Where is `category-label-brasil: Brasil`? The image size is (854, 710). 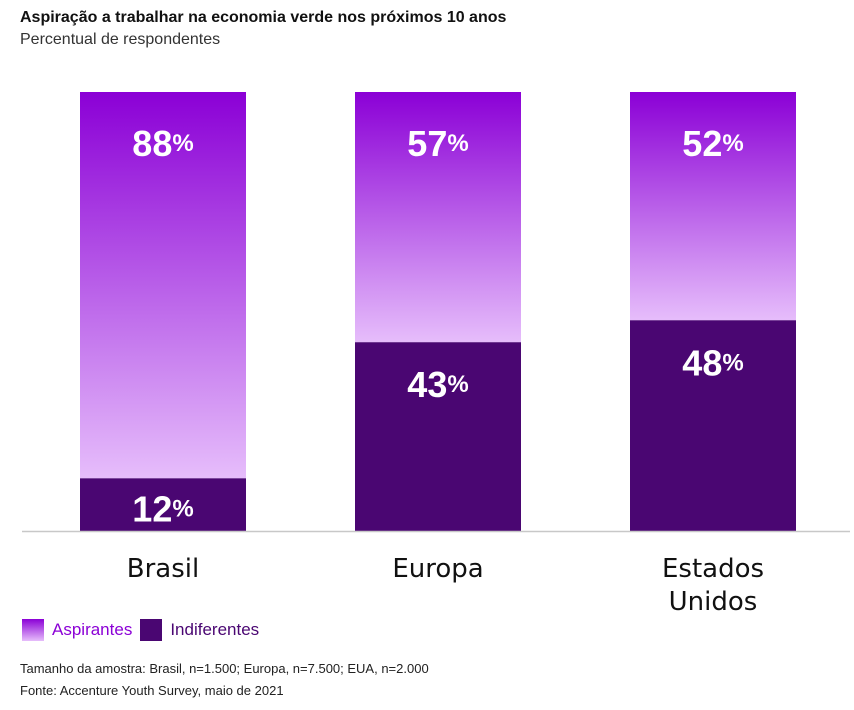 category-label-brasil: Brasil is located at coordinates (163, 569).